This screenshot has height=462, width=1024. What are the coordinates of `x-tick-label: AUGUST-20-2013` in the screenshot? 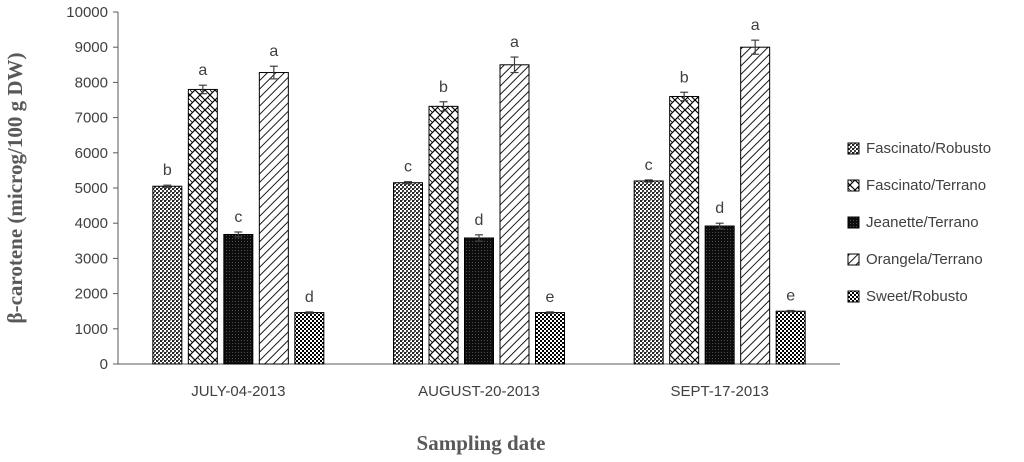 It's located at (479, 391).